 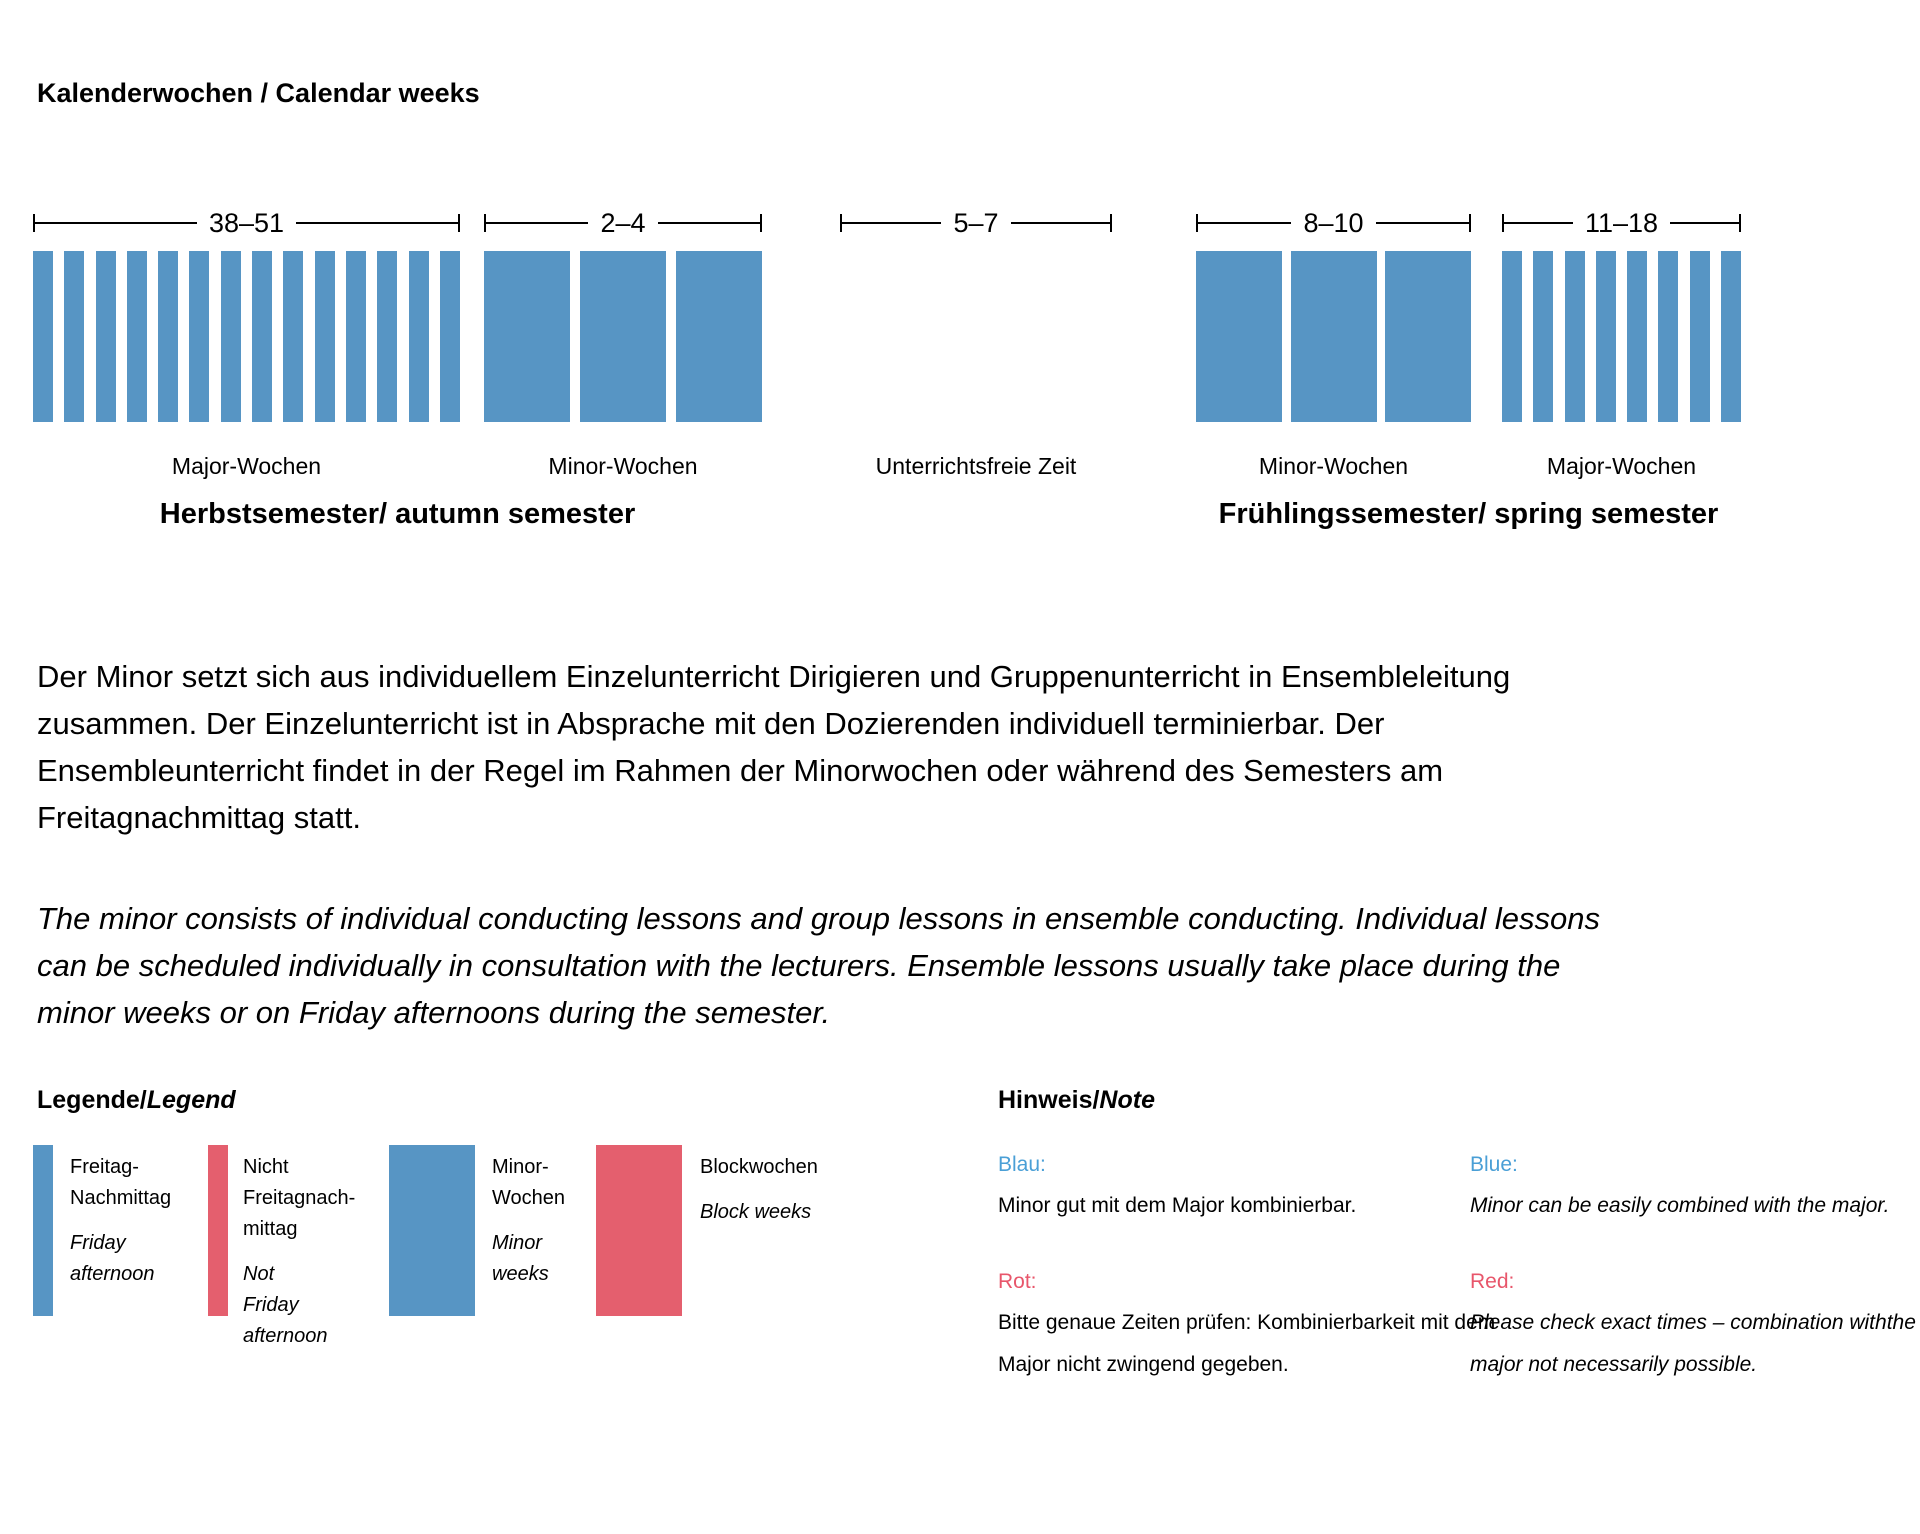 I want to click on semester-title-spring: Frühlingssemester/ spring semester, so click(x=1468, y=514).